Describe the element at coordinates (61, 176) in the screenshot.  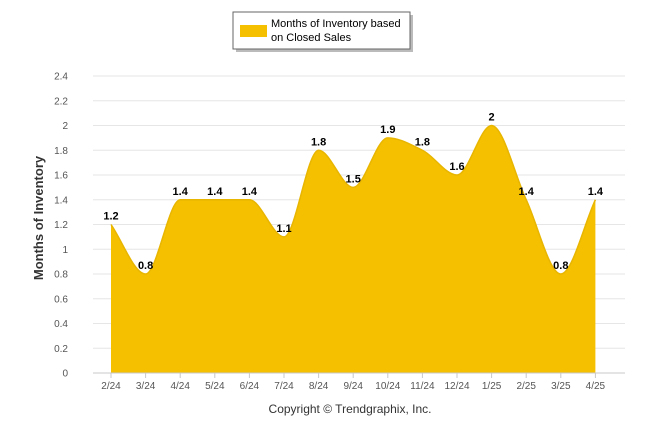
I see `y-tick-label: 1.6` at that location.